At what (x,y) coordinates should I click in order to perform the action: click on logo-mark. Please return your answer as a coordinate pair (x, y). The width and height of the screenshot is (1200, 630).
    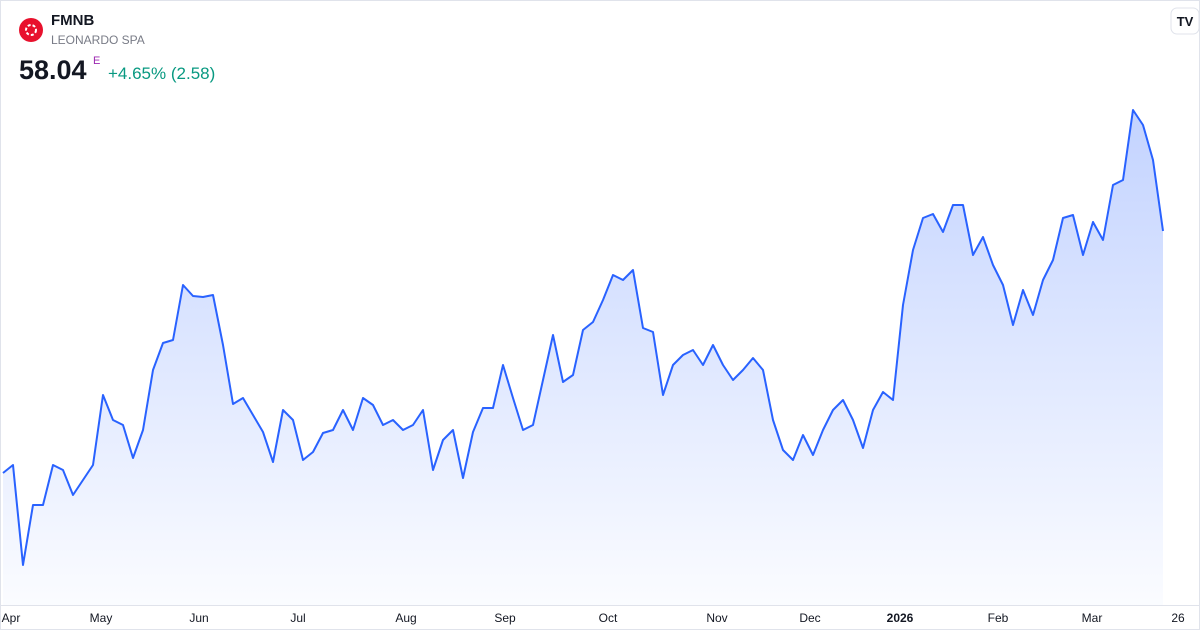
    Looking at the image, I should click on (31, 30).